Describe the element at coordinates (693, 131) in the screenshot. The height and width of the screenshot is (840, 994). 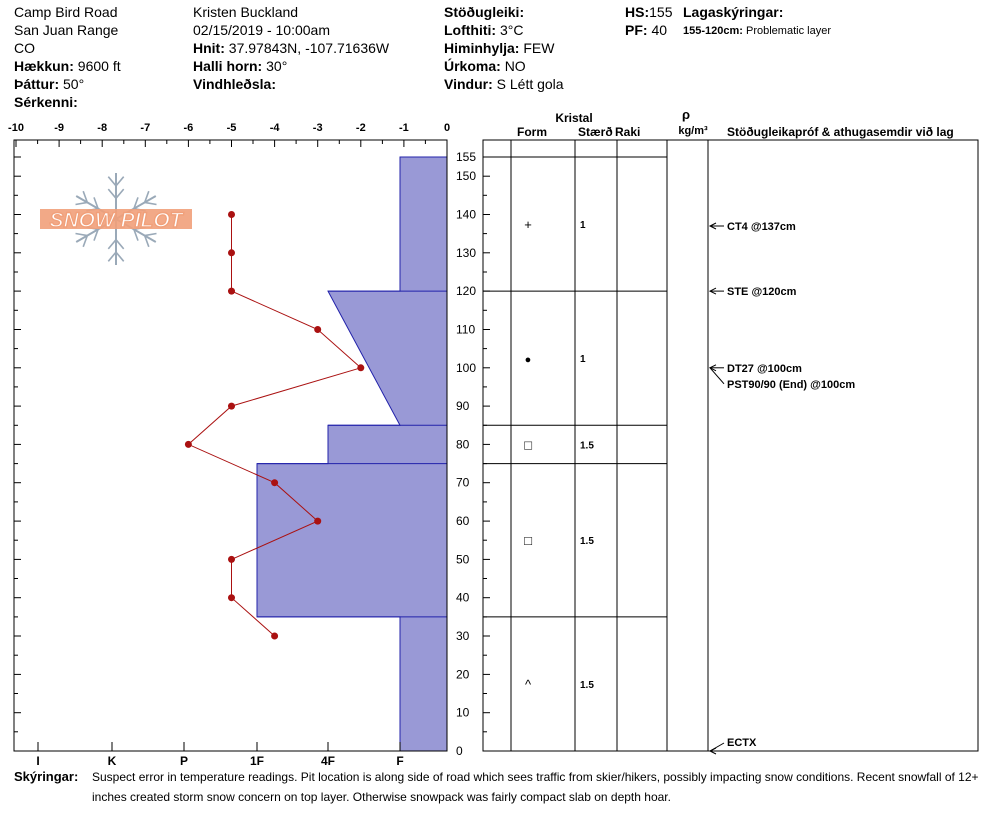
I see `col-density: kg/m³` at that location.